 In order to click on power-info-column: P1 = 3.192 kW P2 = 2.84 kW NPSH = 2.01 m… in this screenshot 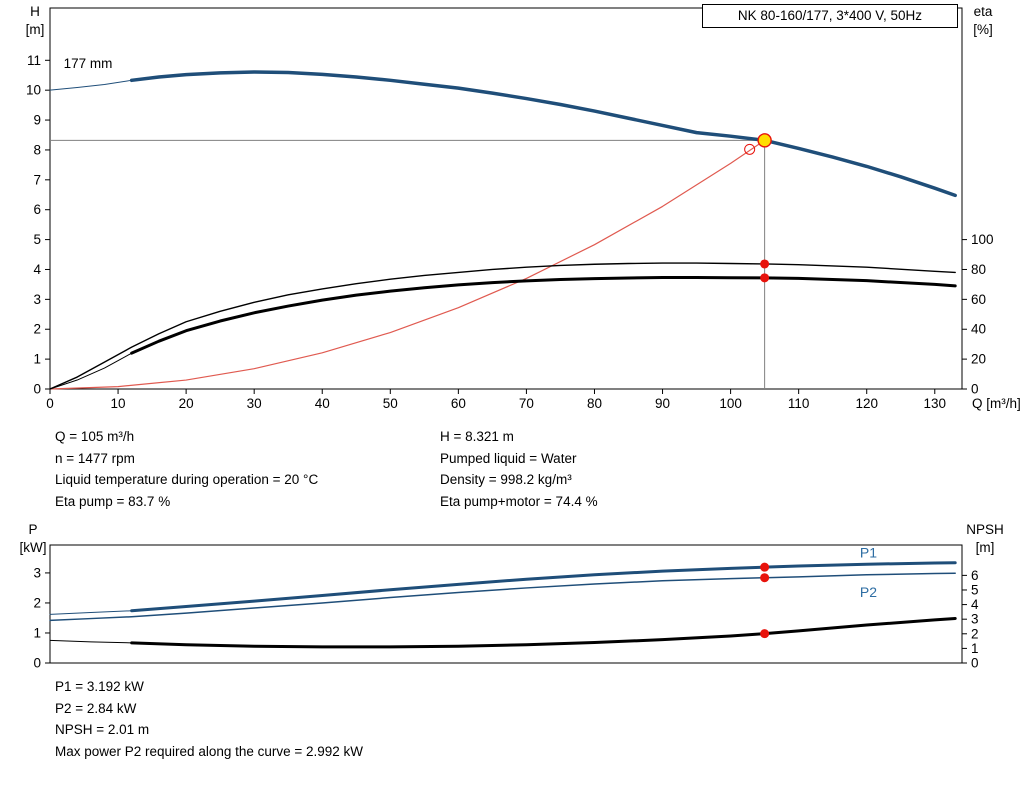, I will do `click(209, 719)`.